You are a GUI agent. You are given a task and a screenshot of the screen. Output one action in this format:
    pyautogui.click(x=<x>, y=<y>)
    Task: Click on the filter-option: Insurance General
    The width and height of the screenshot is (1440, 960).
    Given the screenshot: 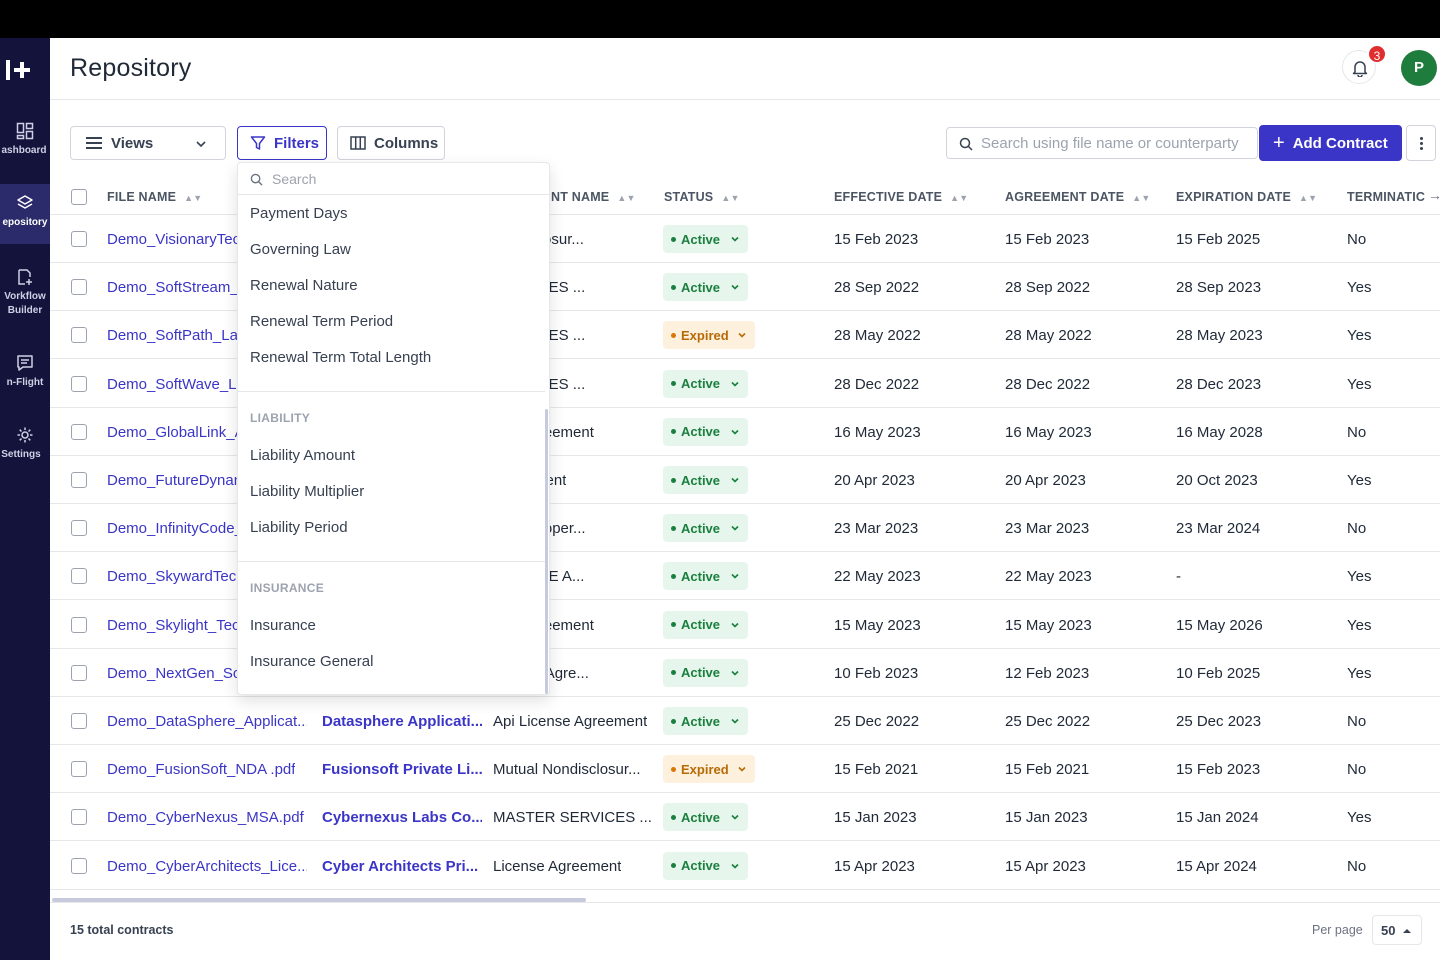 What is the action you would take?
    pyautogui.click(x=312, y=661)
    